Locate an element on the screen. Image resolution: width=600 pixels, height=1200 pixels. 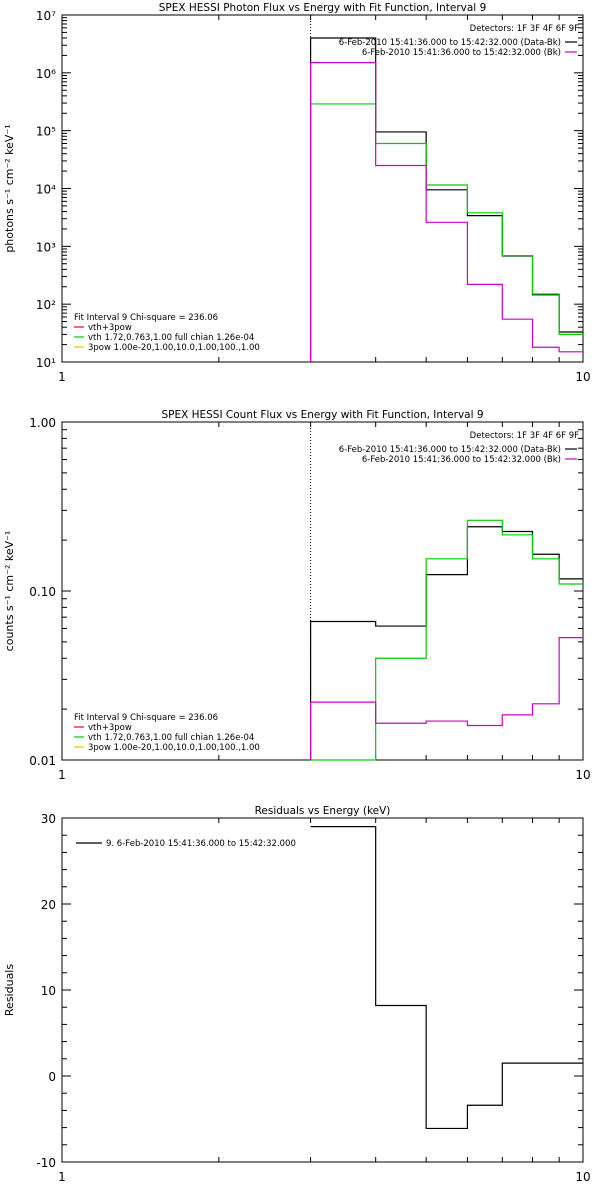
y-tick-label: -10 is located at coordinates (46, 1163).